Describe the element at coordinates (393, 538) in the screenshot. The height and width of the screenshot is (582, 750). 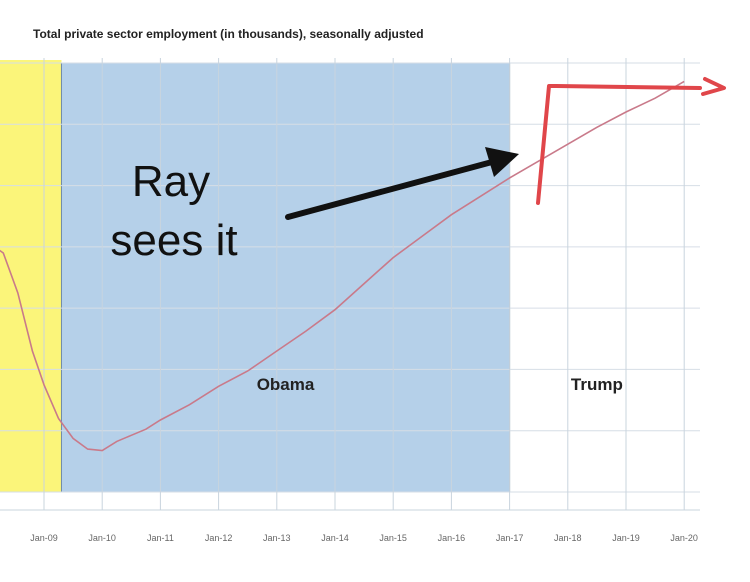
I see `x-tick-label: Jan-15` at that location.